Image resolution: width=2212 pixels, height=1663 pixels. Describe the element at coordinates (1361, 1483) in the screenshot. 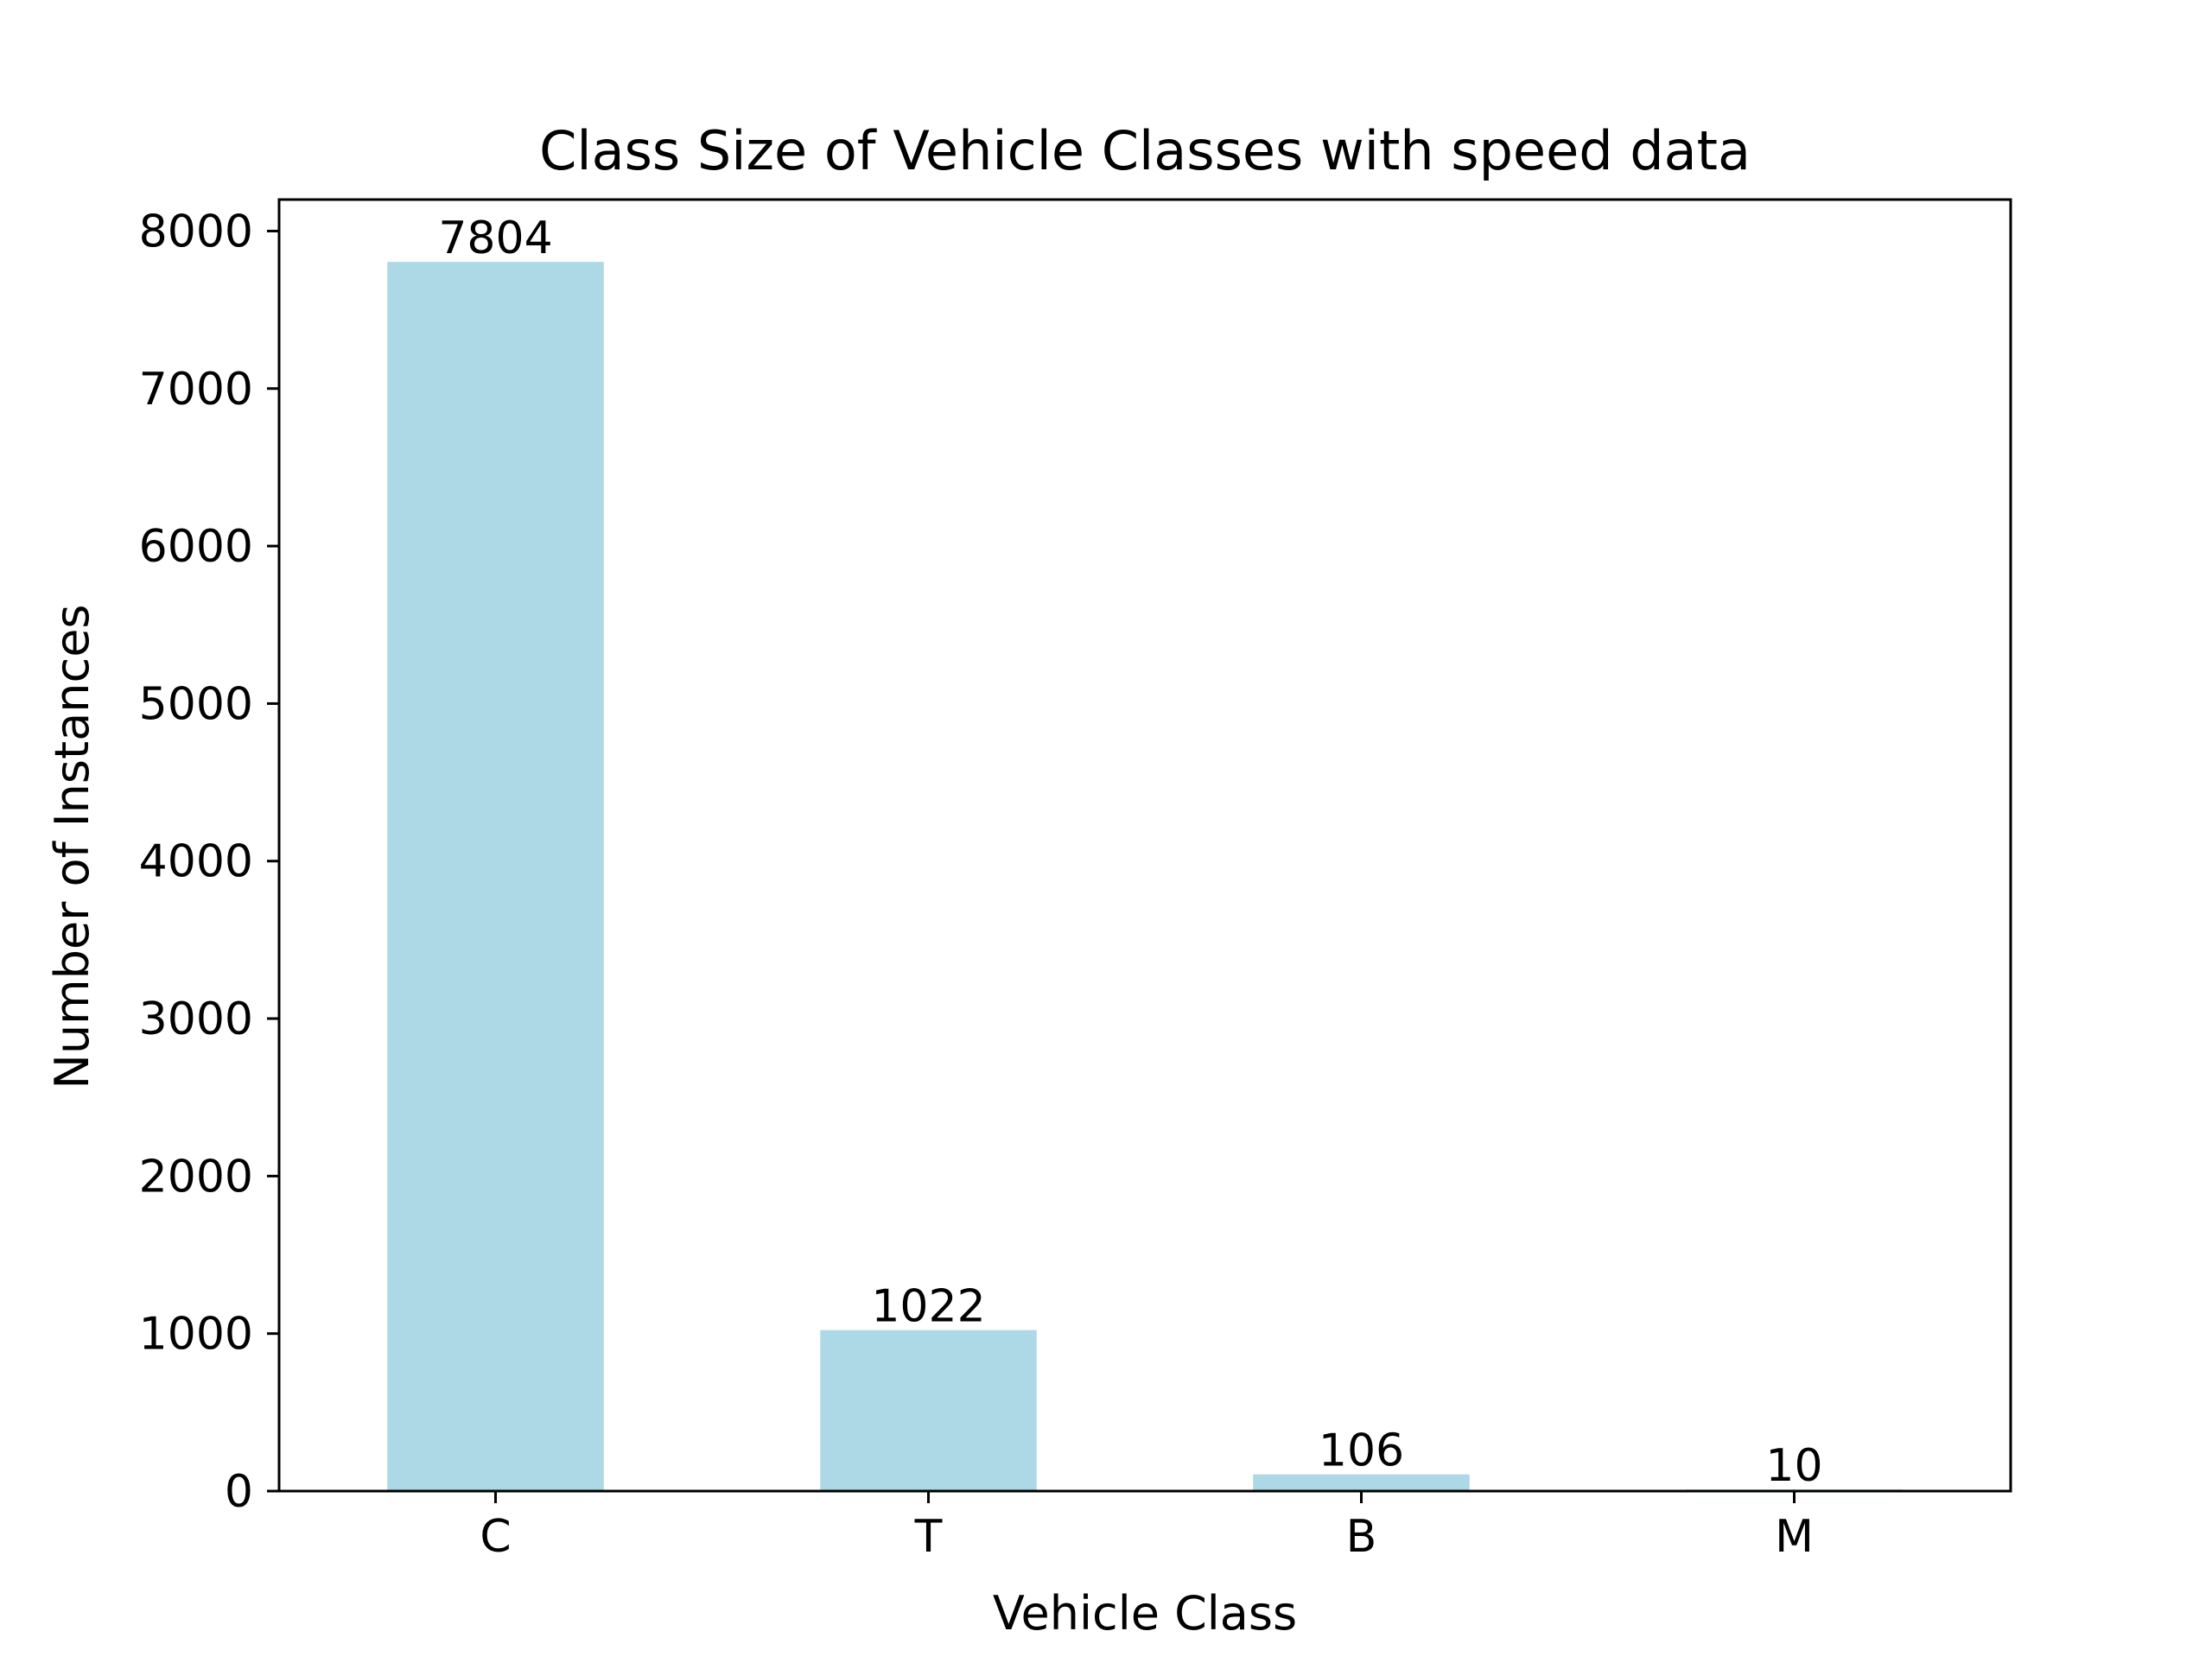

I see `bar-b` at that location.